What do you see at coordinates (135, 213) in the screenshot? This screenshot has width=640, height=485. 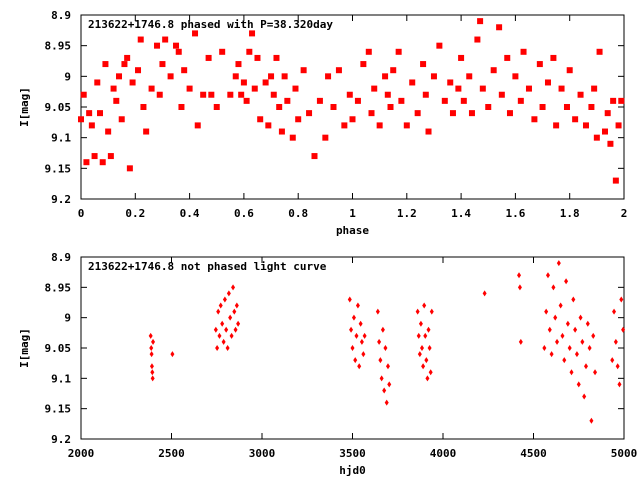 I see `phased-x-tick-label: 0.2` at bounding box center [135, 213].